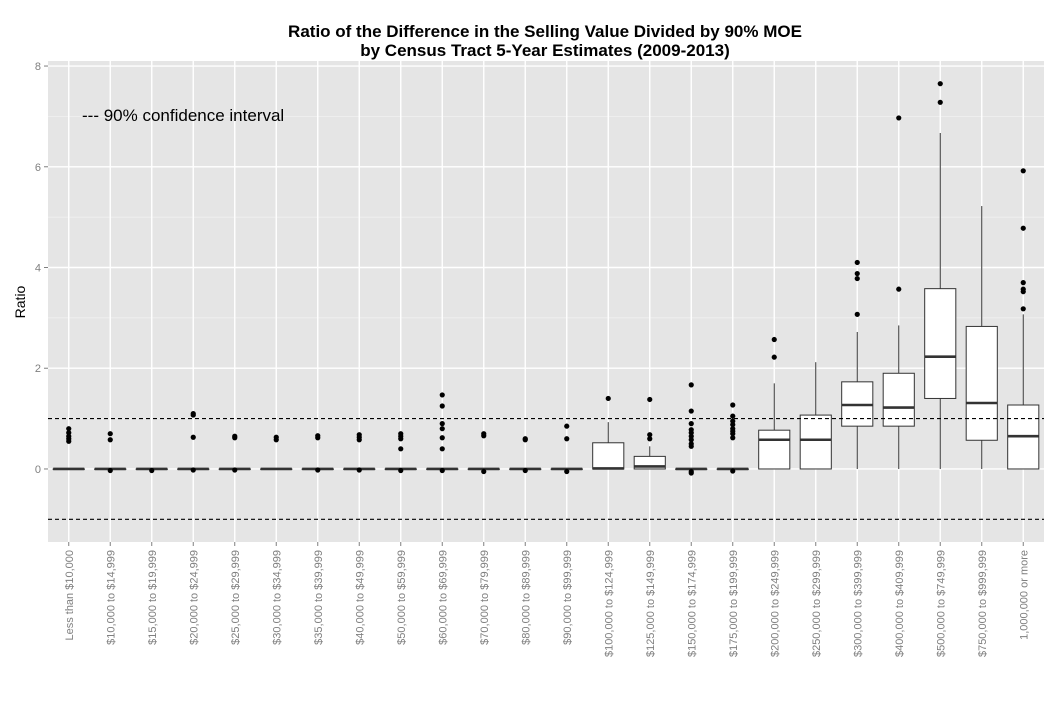 This screenshot has height=708, width=1063. I want to click on x-tick-label: $250,000 to $299,999, so click(817, 603).